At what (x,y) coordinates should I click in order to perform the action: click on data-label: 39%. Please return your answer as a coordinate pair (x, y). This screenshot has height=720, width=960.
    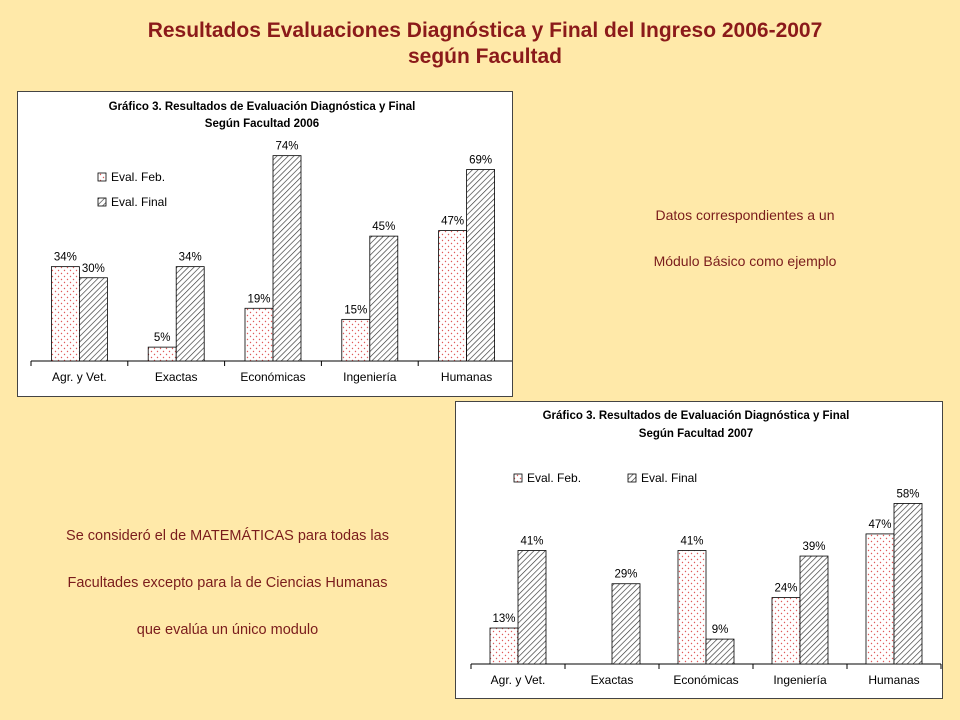
    Looking at the image, I should click on (813, 547).